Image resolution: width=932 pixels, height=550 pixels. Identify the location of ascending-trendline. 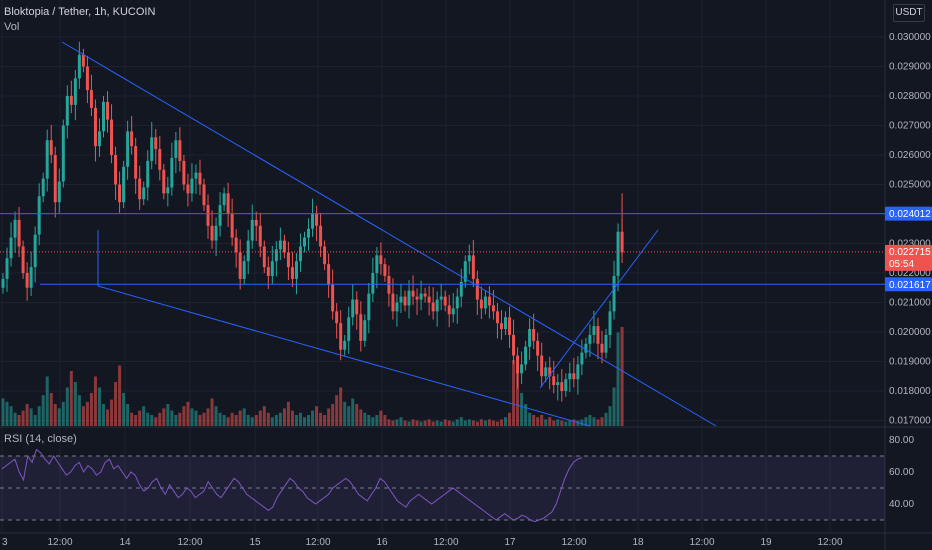
(599, 309).